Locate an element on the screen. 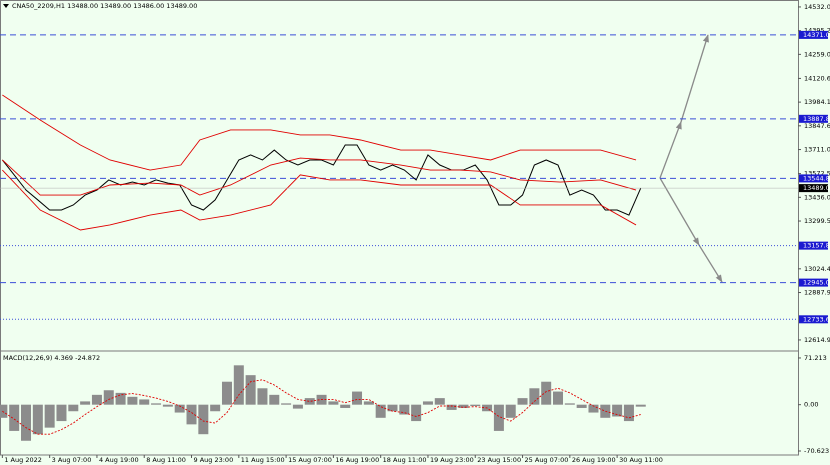 Image resolution: width=830 pixels, height=465 pixels. x-tick-label: 15 Aug 07:00 is located at coordinates (310, 460).